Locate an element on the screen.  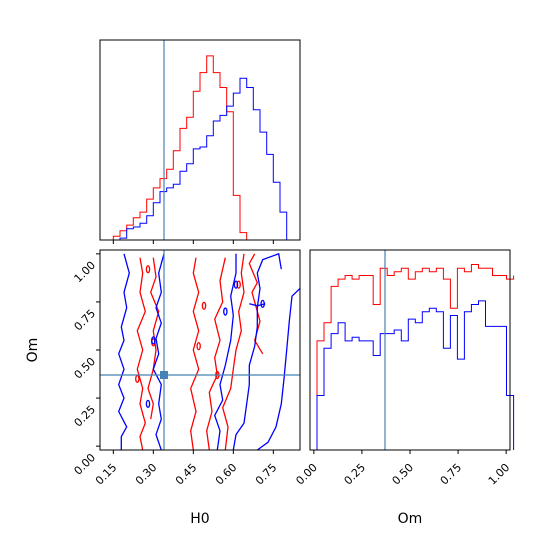
joint-frame is located at coordinates (200, 350).